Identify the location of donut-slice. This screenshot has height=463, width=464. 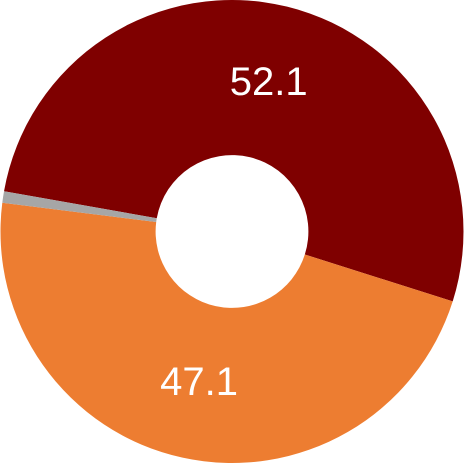
(79, 206).